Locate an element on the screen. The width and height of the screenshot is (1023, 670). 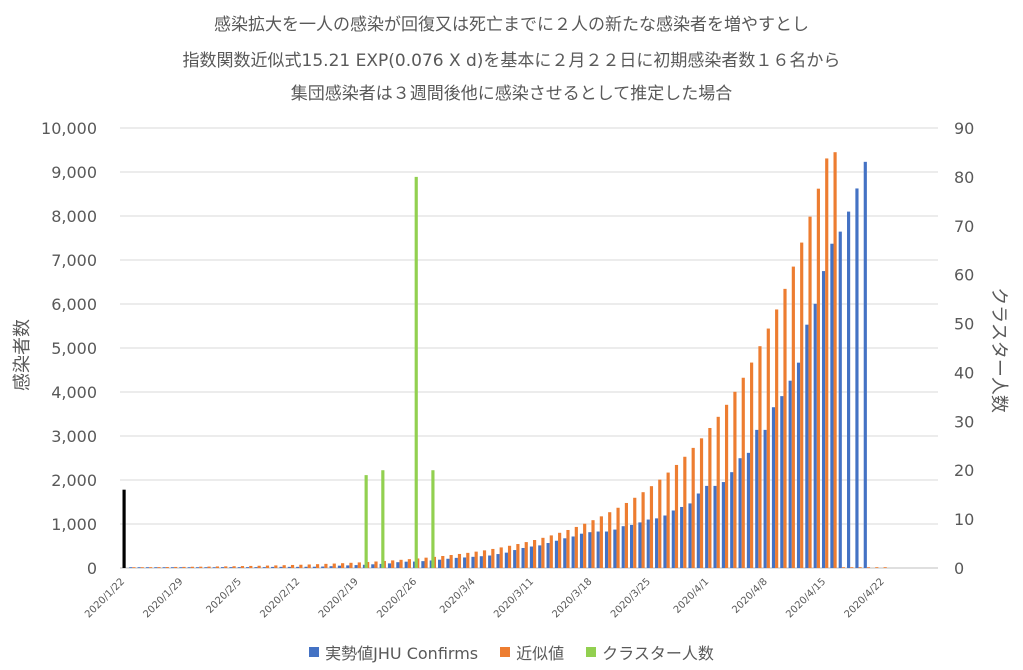
y-tick-label: 10,000 is located at coordinates (69, 128).